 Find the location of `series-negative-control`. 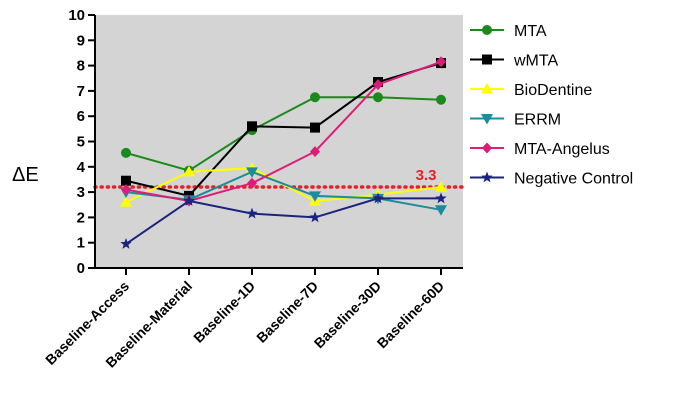

series-negative-control is located at coordinates (283, 220).